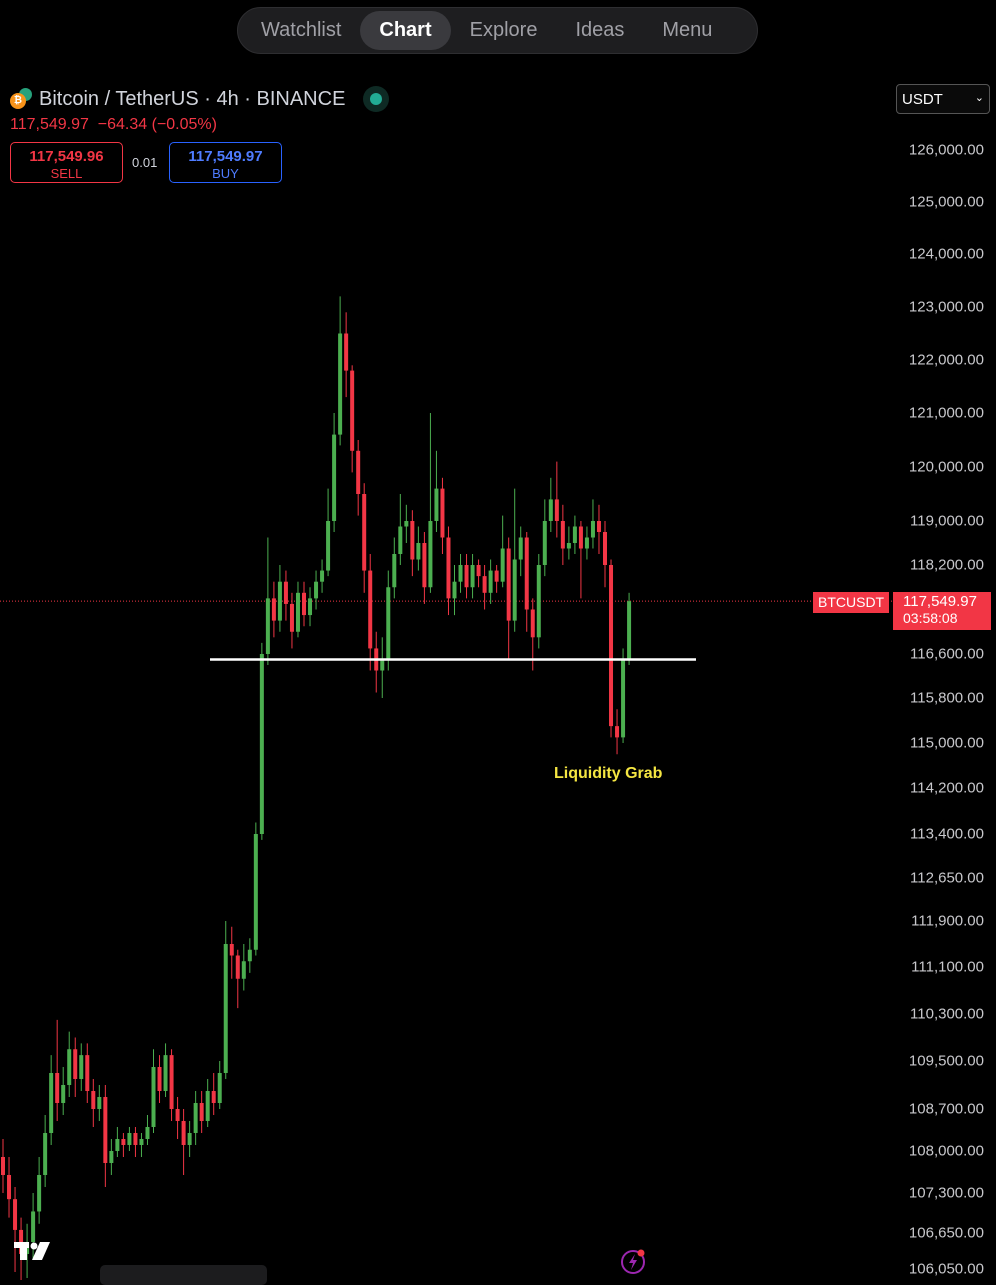 Image resolution: width=996 pixels, height=1285 pixels. Describe the element at coordinates (946, 307) in the screenshot. I see `y-tick-label: 123,000.00` at that location.